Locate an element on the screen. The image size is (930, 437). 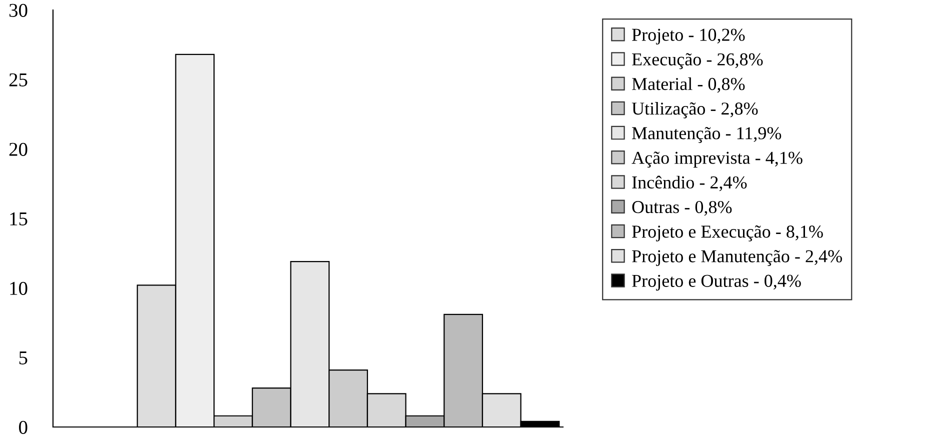
y-tick-label: 30 is located at coordinates (18, 10).